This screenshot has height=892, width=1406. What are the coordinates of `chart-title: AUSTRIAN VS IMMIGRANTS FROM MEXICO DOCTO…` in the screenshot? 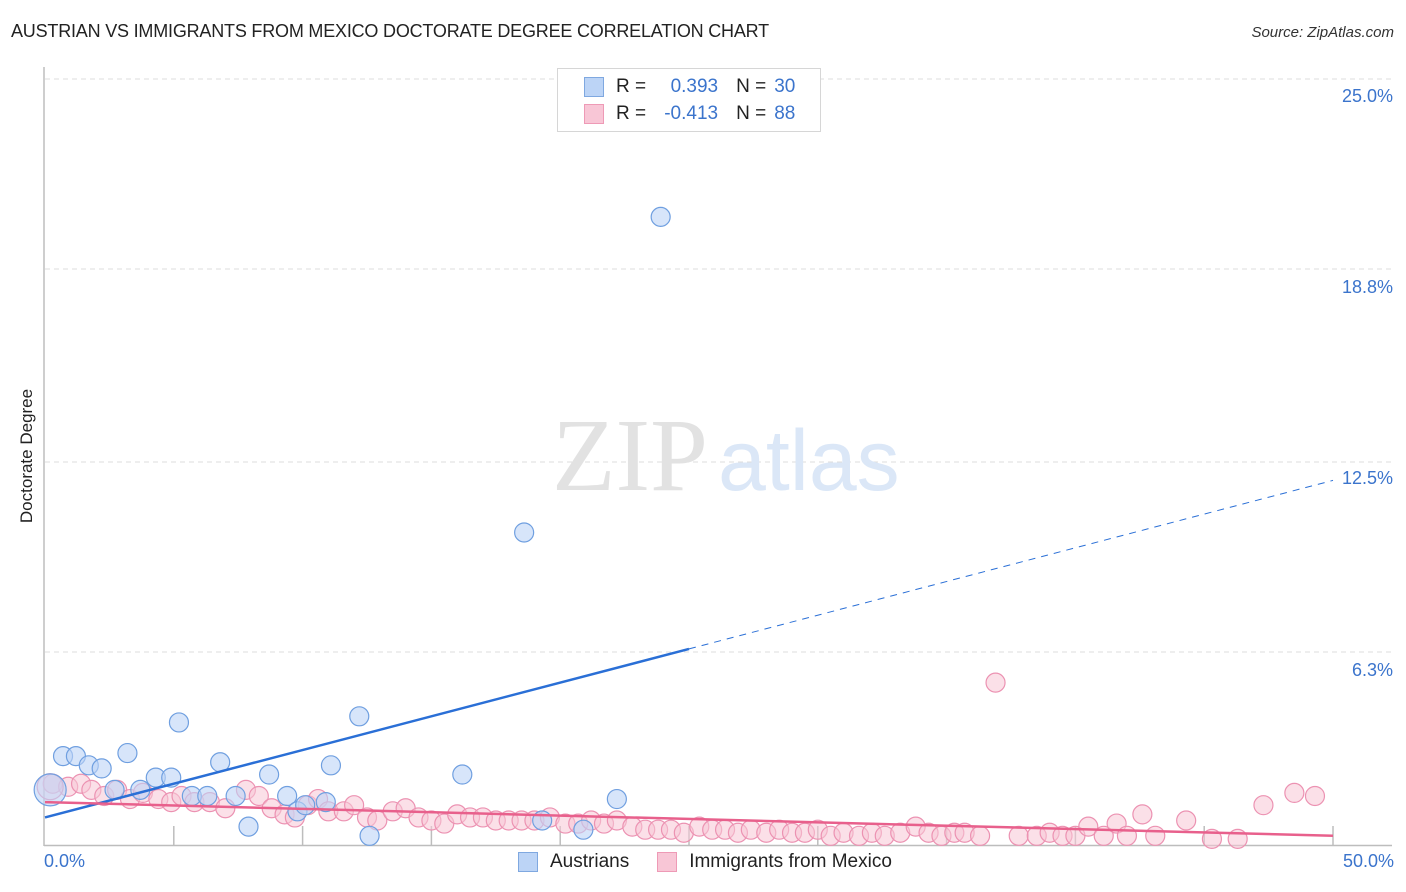 It's located at (390, 31).